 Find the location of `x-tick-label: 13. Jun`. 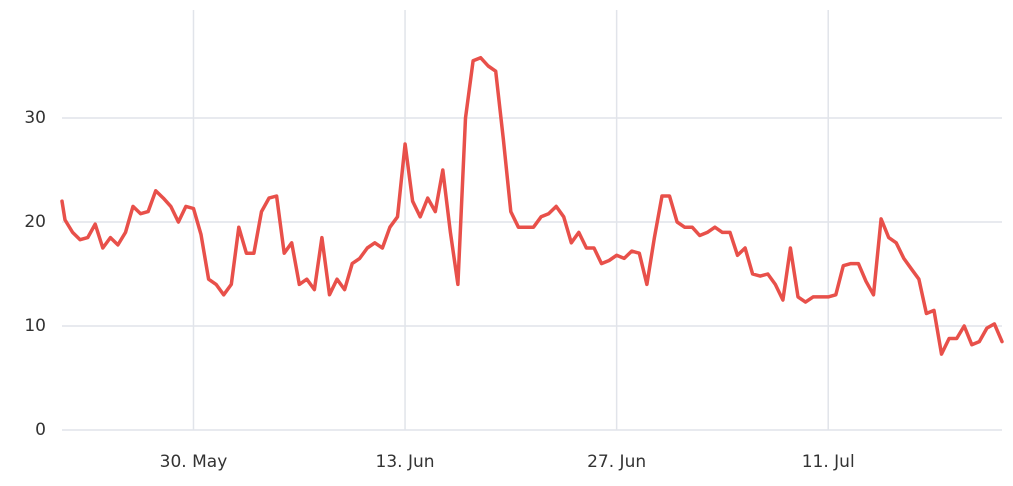

x-tick-label: 13. Jun is located at coordinates (405, 462).